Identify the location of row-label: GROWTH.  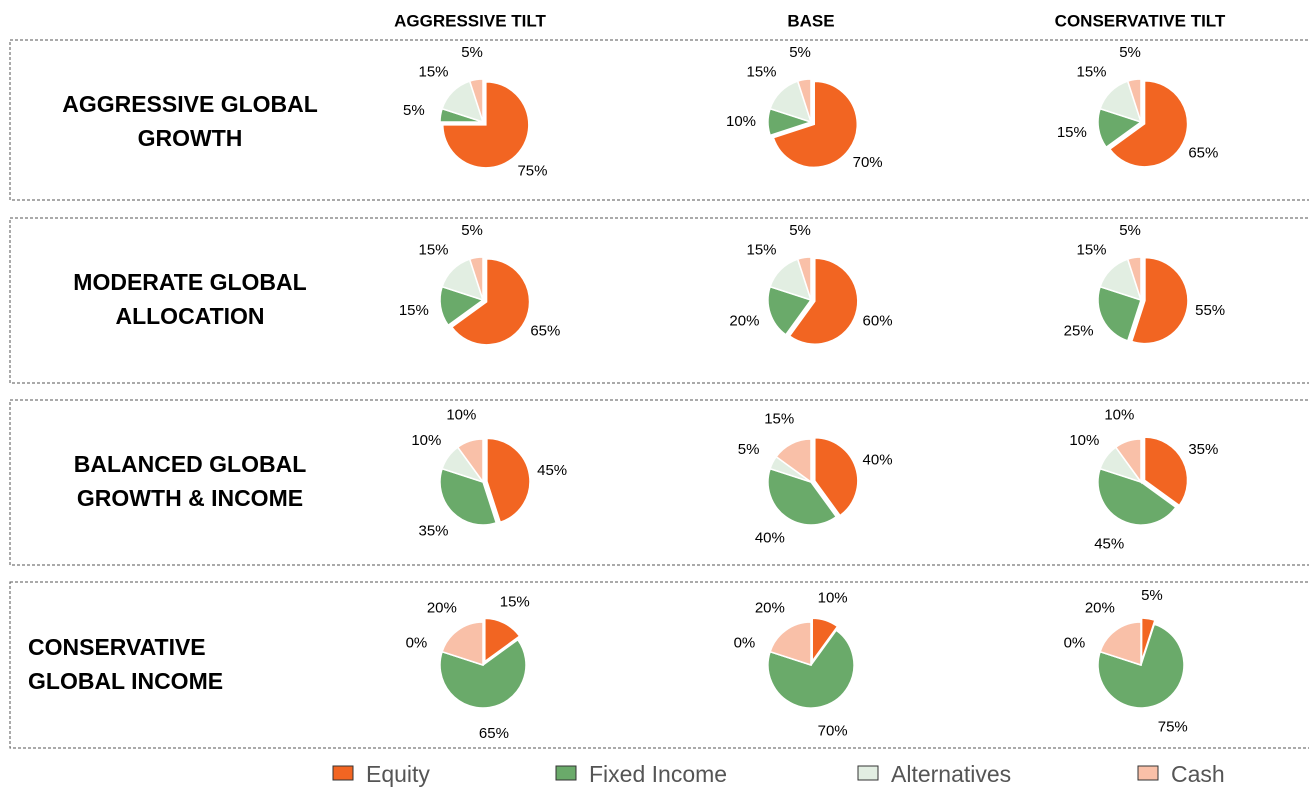
(190, 138).